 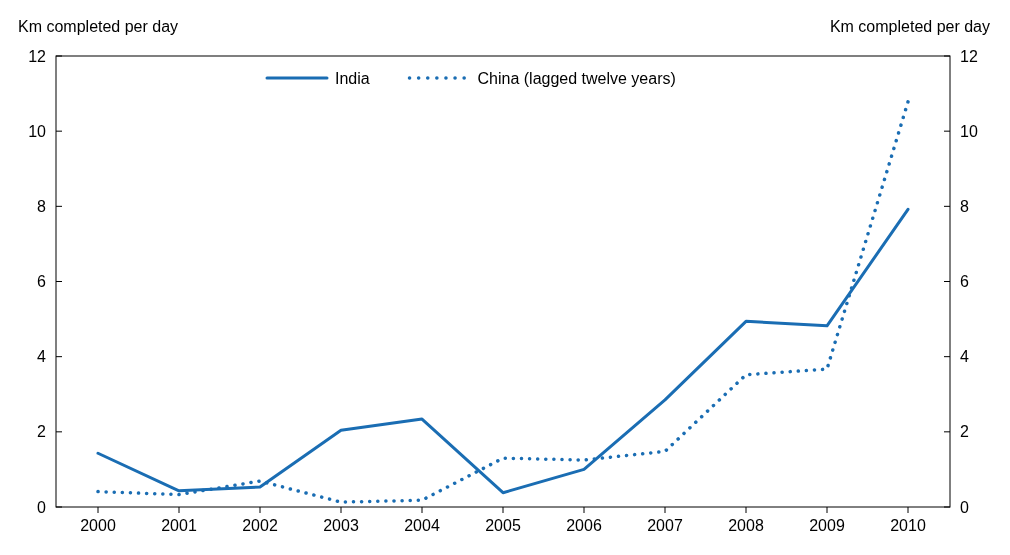 What do you see at coordinates (665, 525) in the screenshot?
I see `x-tick-label: 2007` at bounding box center [665, 525].